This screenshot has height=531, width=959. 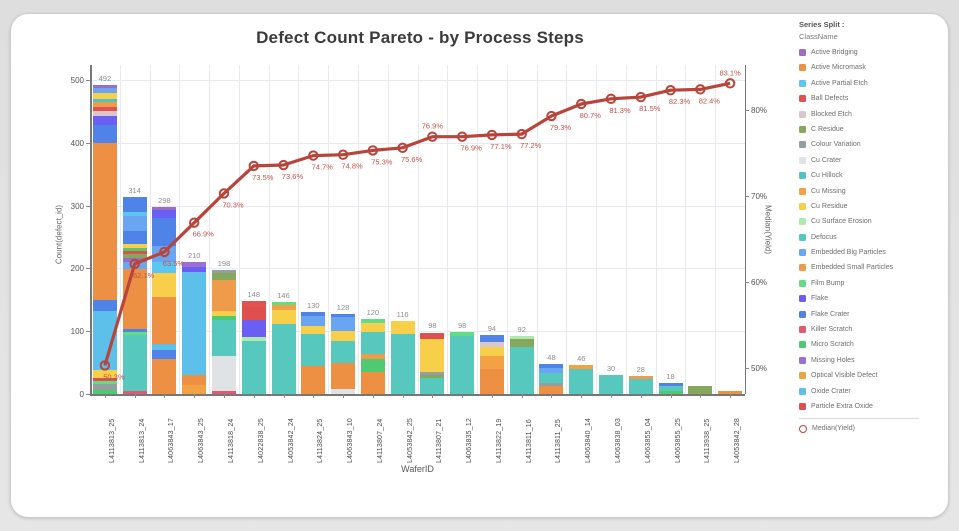 I want to click on legend-item-blocked-etch: Blocked Etch, so click(x=874, y=114).